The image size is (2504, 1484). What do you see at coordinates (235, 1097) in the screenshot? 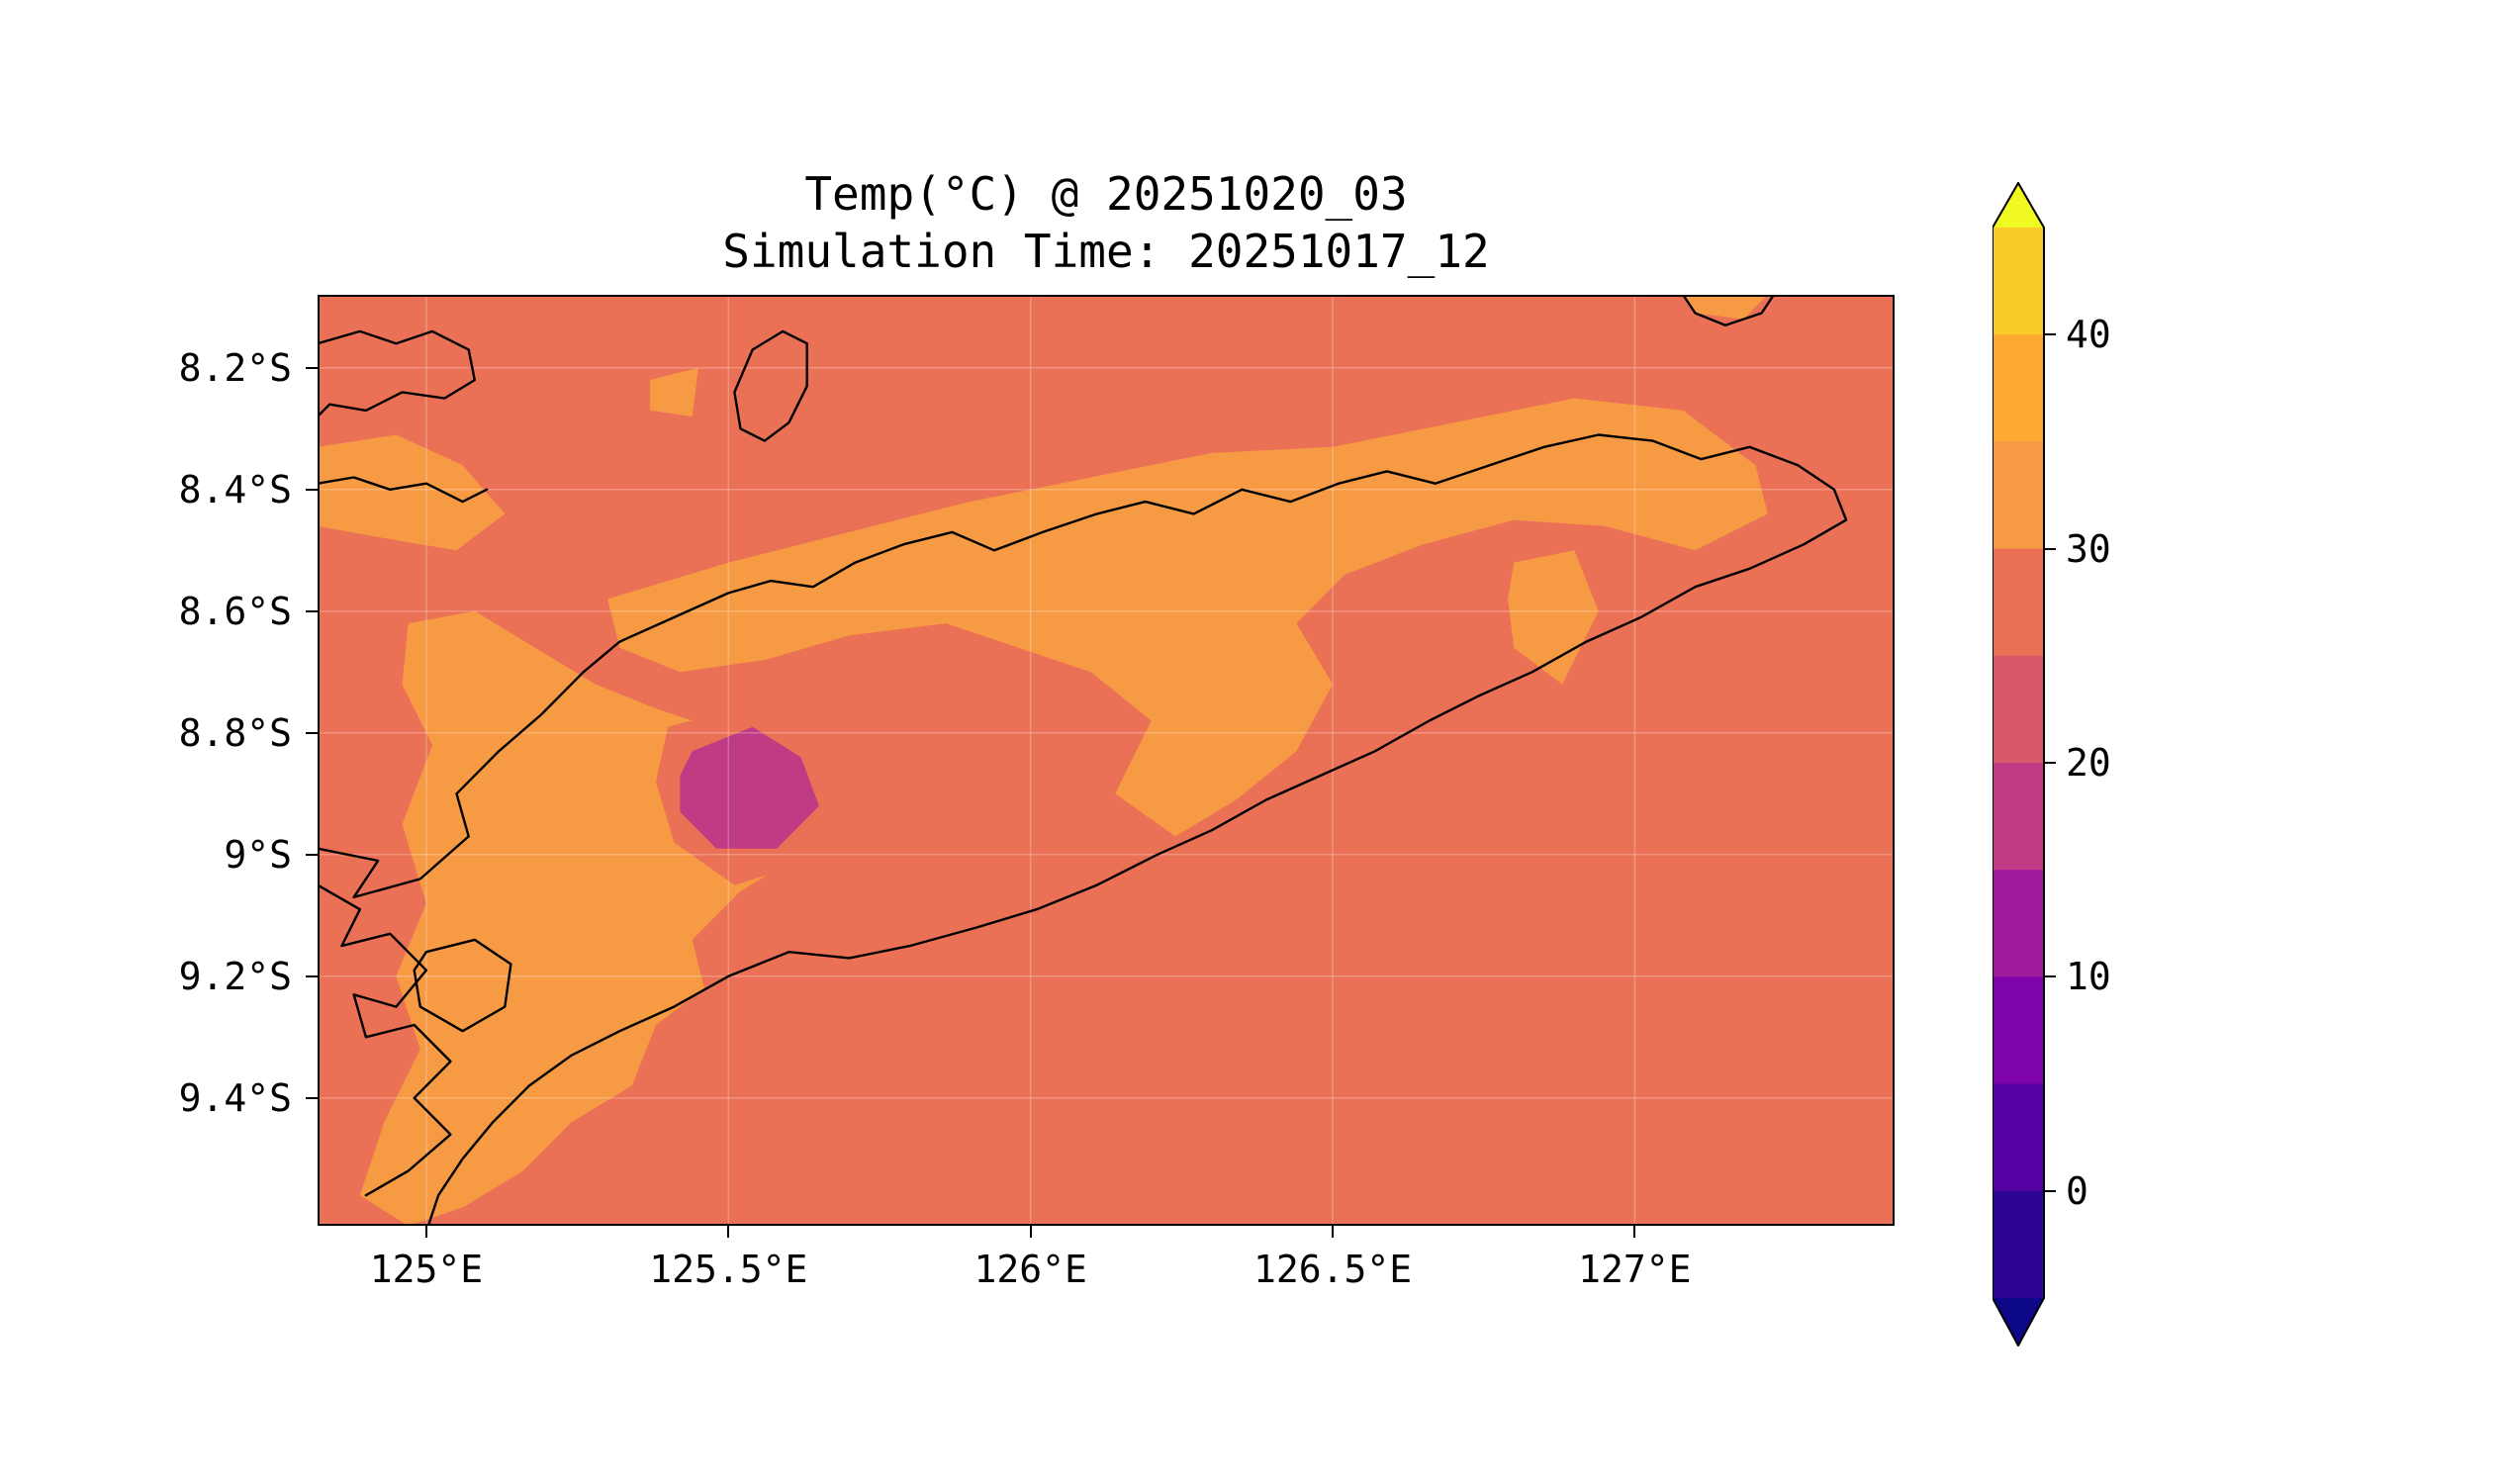
I see `y-tick-label: 9.4°S` at bounding box center [235, 1097].